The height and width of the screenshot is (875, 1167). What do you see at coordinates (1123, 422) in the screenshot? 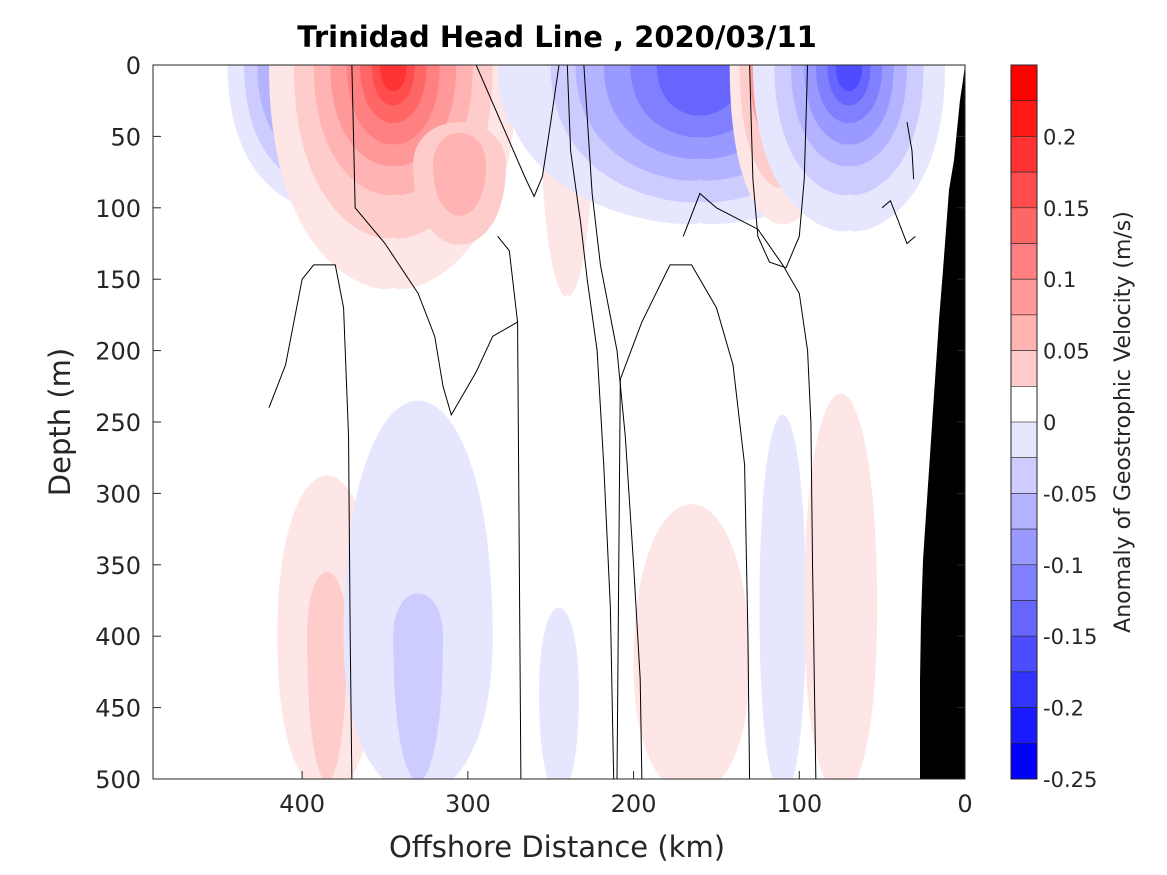
I see `colorbar-label: Anomaly of Geostrophic Velocity (m/s)` at bounding box center [1123, 422].